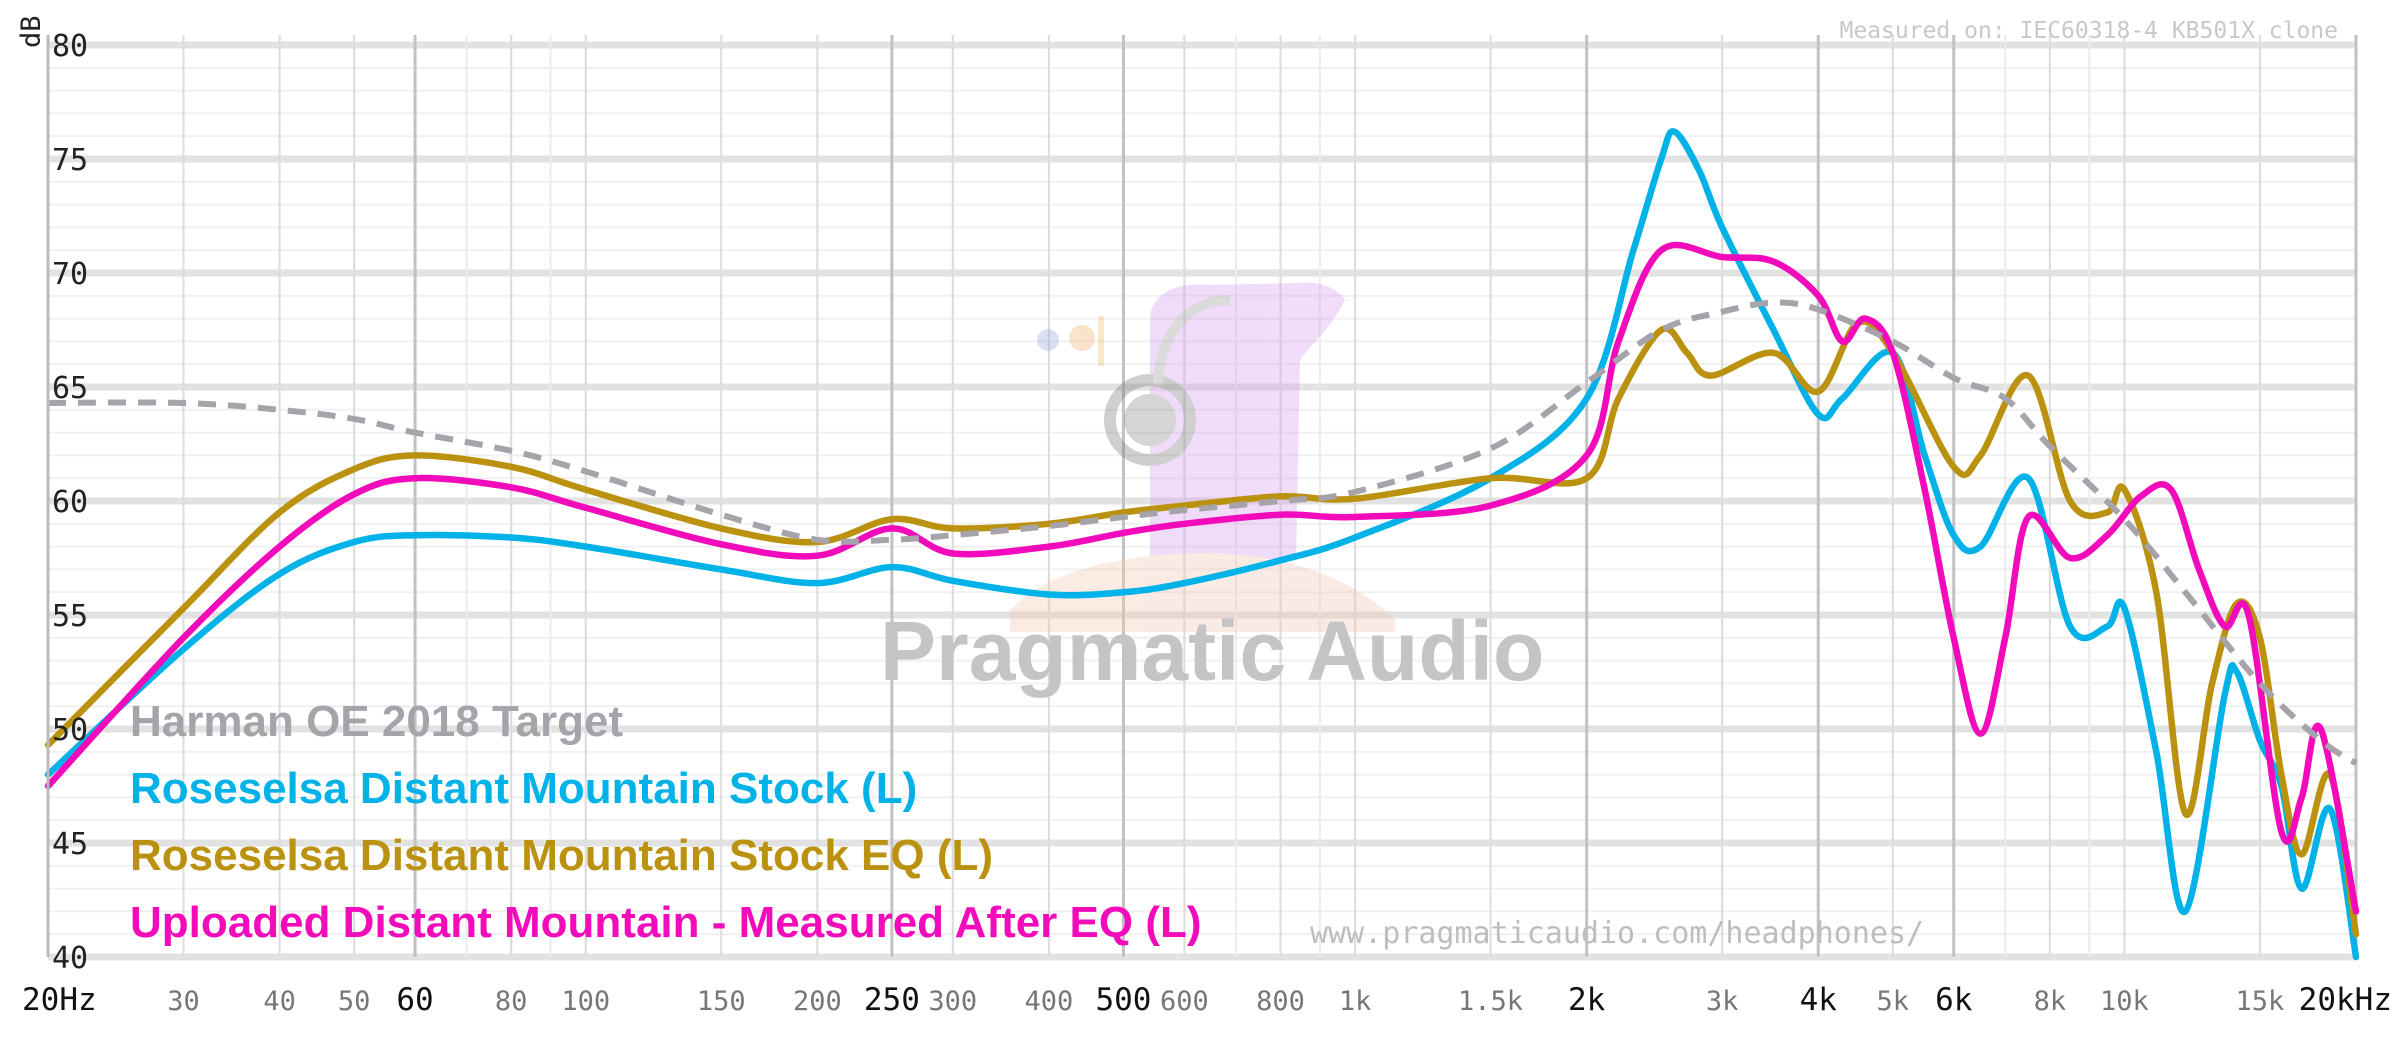  Describe the element at coordinates (70, 160) in the screenshot. I see `y-tick-label: 75` at that location.